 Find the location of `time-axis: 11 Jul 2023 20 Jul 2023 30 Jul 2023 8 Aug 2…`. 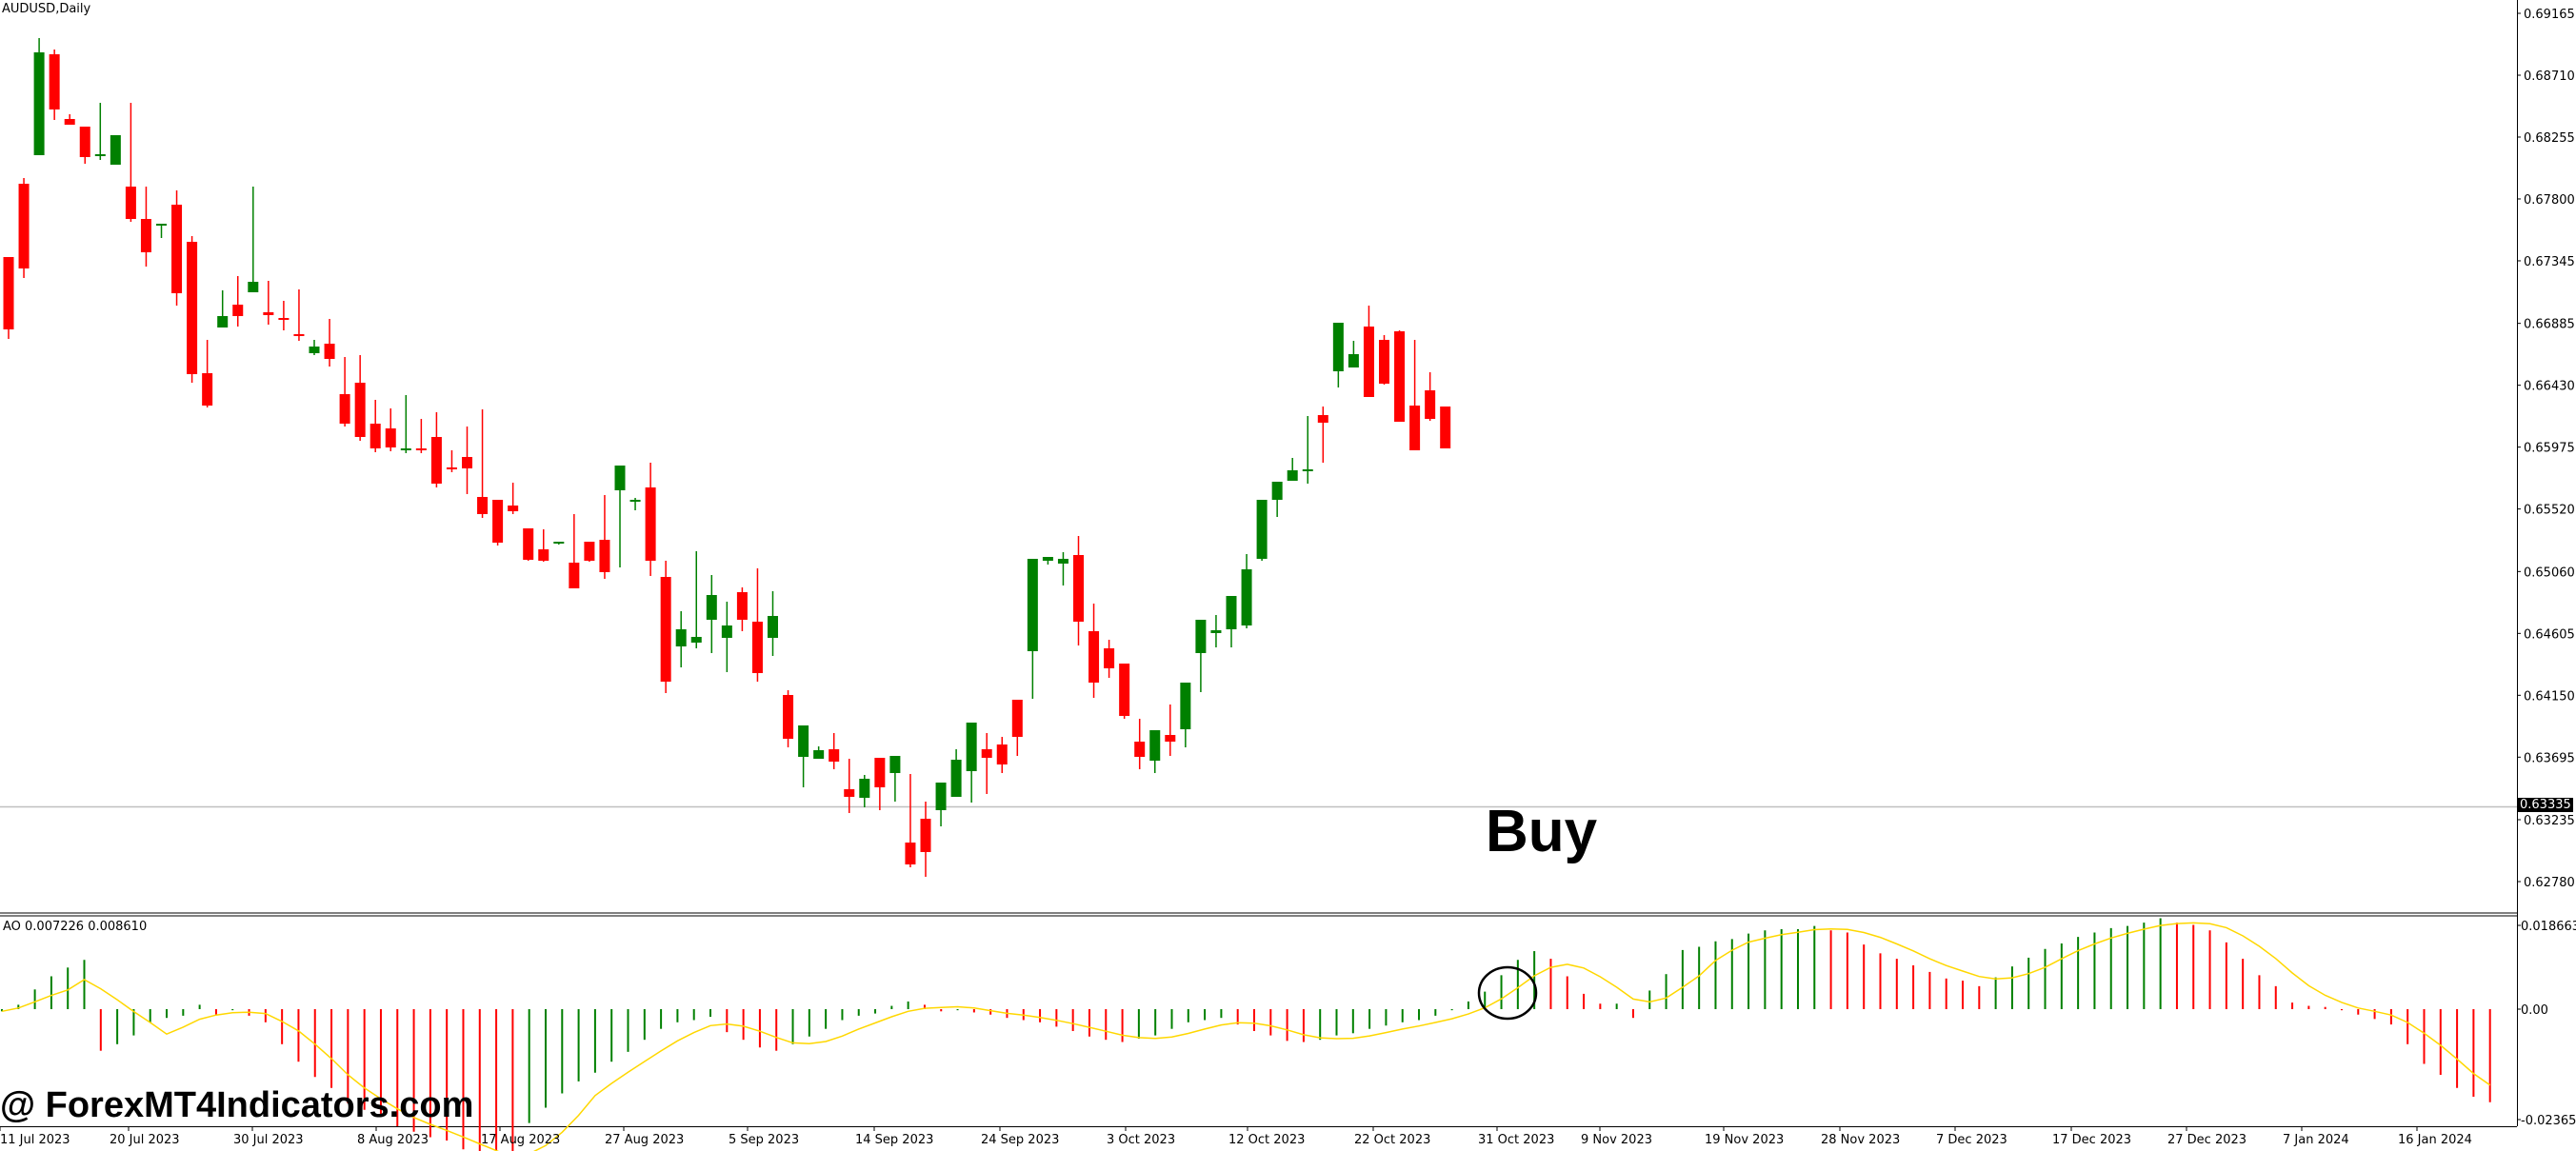

time-axis: 11 Jul 2023 20 Jul 2023 30 Jul 2023 8 Aug 2… is located at coordinates (1236, 1136).